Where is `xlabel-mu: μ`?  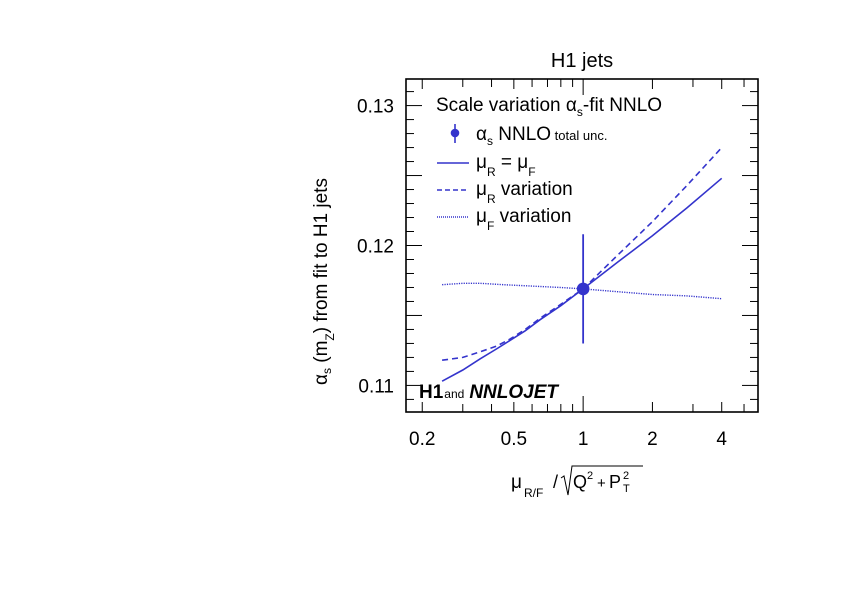
xlabel-mu: μ is located at coordinates (516, 482).